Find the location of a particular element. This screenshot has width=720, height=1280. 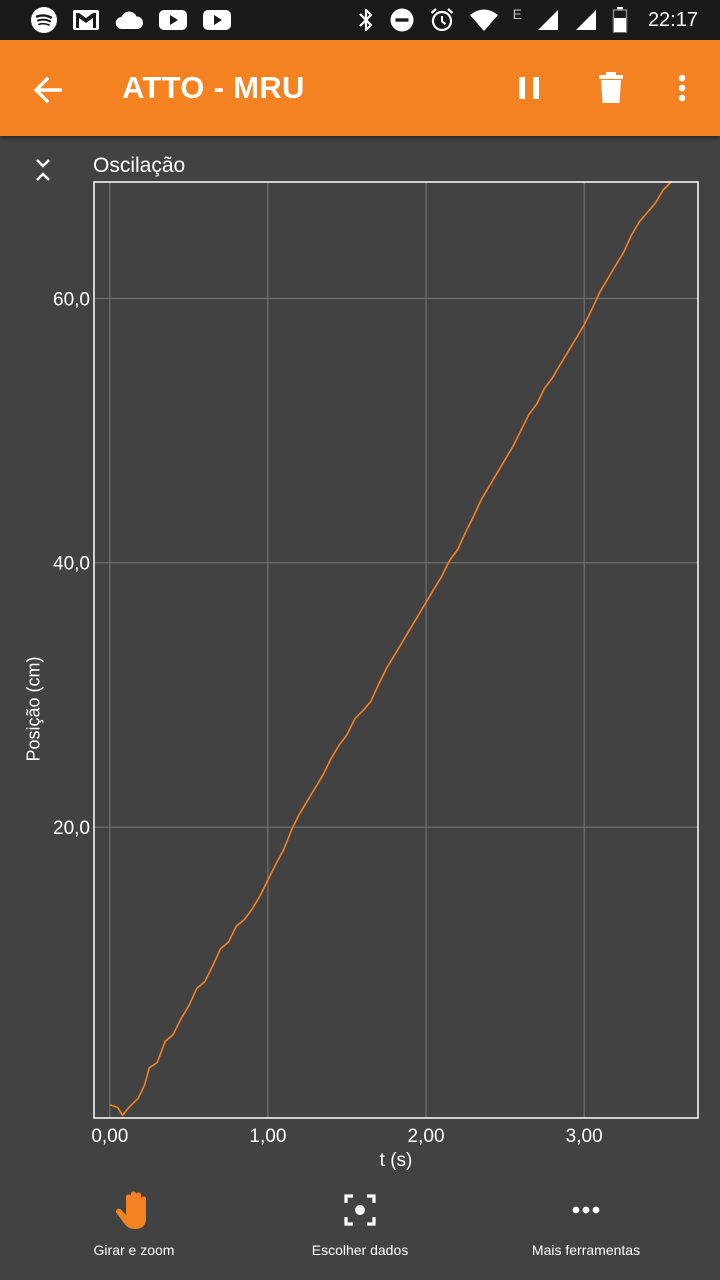

select-data-button: Escolher dados is located at coordinates (360, 1228).